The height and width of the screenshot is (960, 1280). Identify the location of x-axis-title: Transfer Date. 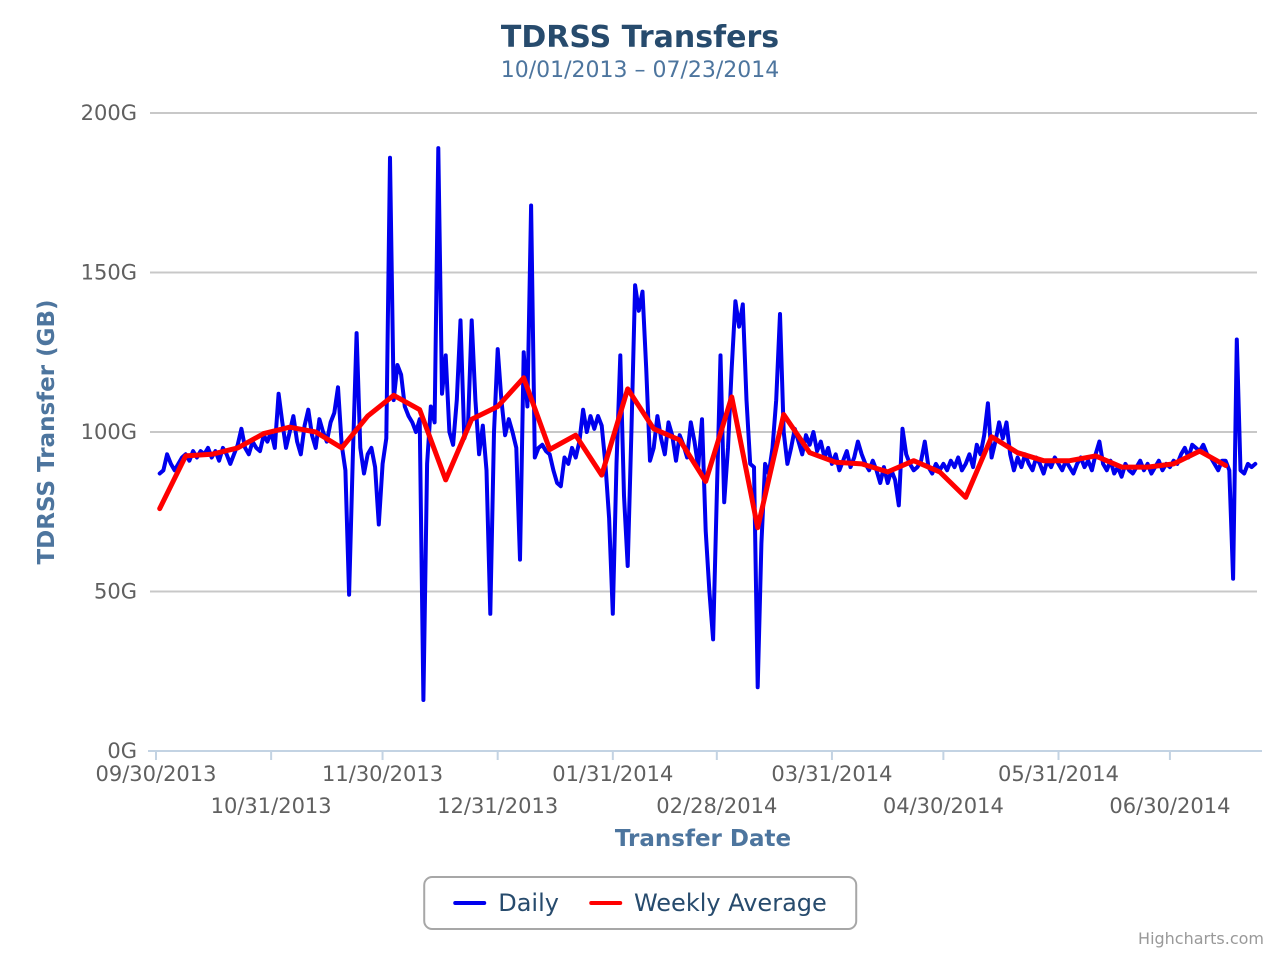
(703, 839).